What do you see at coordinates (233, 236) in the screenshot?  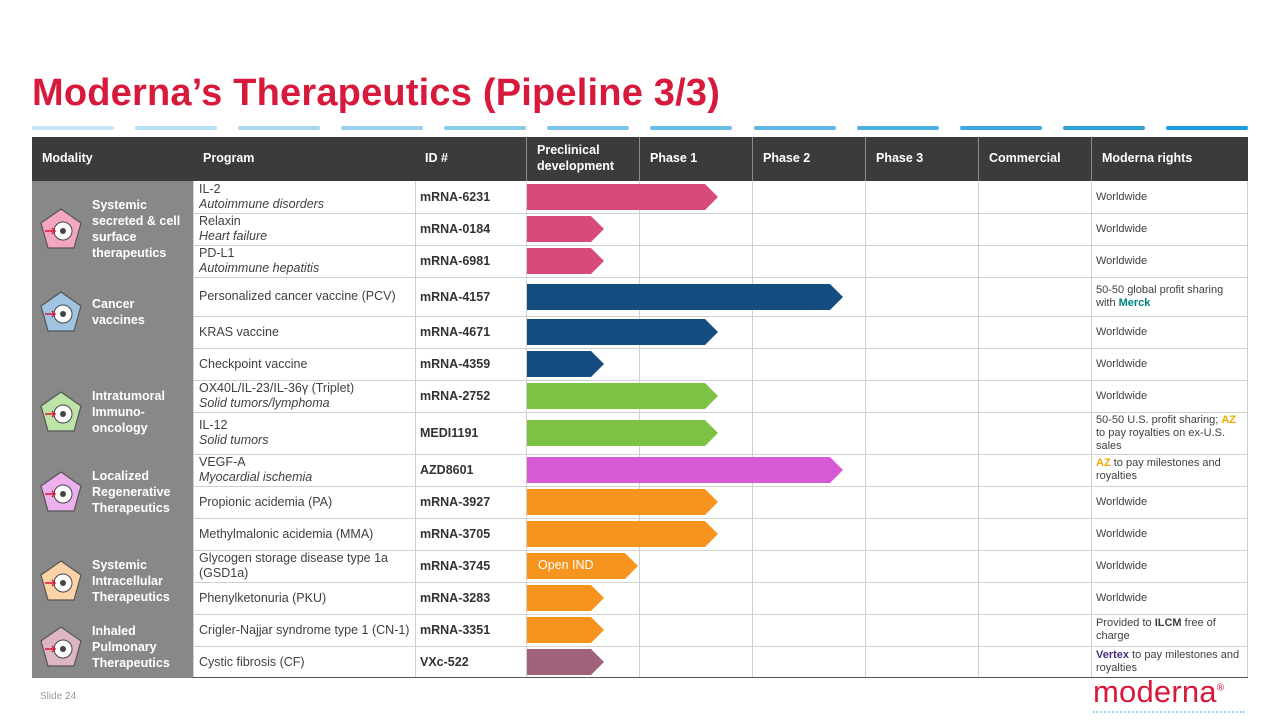 I see `program-indication: Heart failure` at bounding box center [233, 236].